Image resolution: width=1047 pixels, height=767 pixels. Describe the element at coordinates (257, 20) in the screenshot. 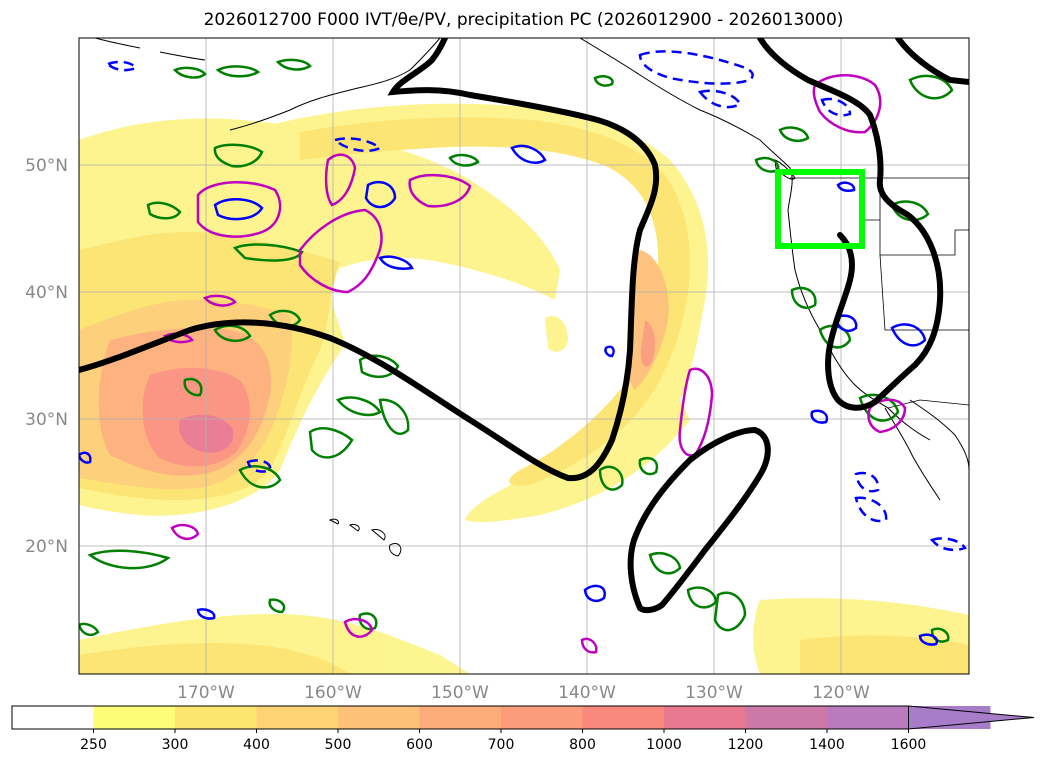

I see `title-run: 2026012700` at that location.